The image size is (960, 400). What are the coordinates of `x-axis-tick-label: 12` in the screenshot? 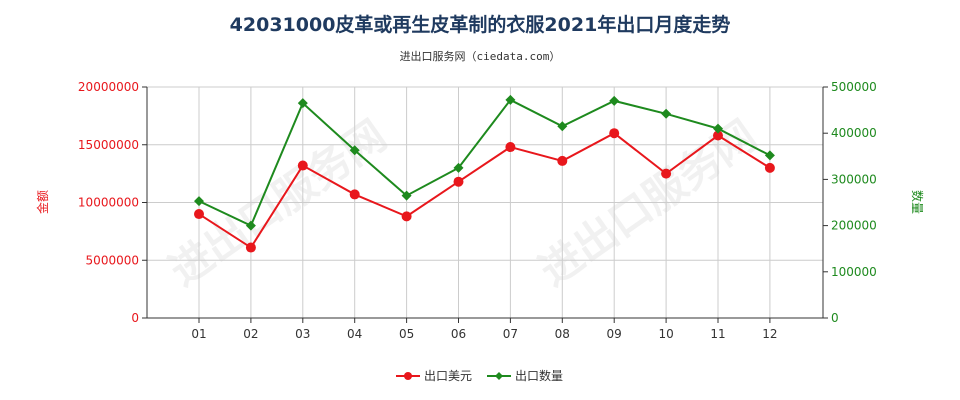 It's located at (769, 334).